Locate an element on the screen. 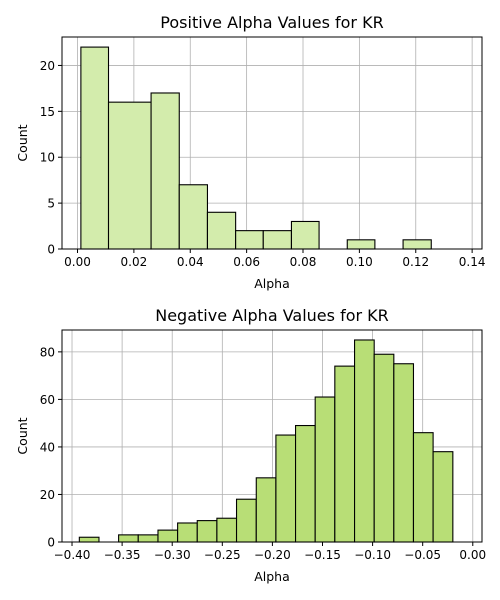 This screenshot has width=500, height=600. x-tick-label: 0.12 is located at coordinates (415, 262).